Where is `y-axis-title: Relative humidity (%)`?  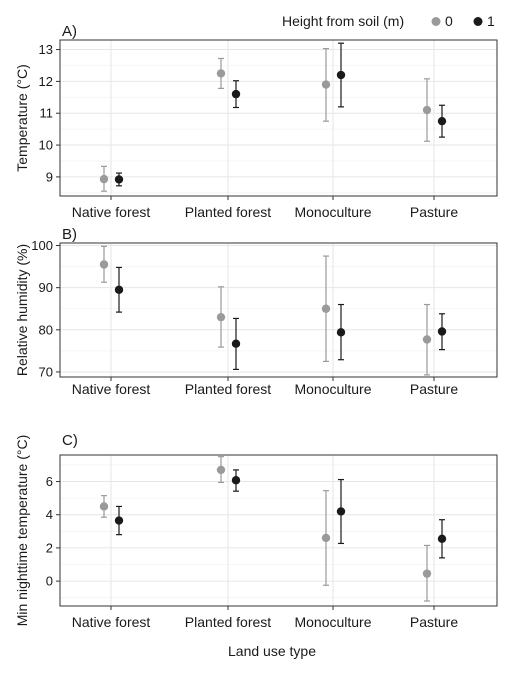 y-axis-title: Relative humidity (%) is located at coordinates (22, 310).